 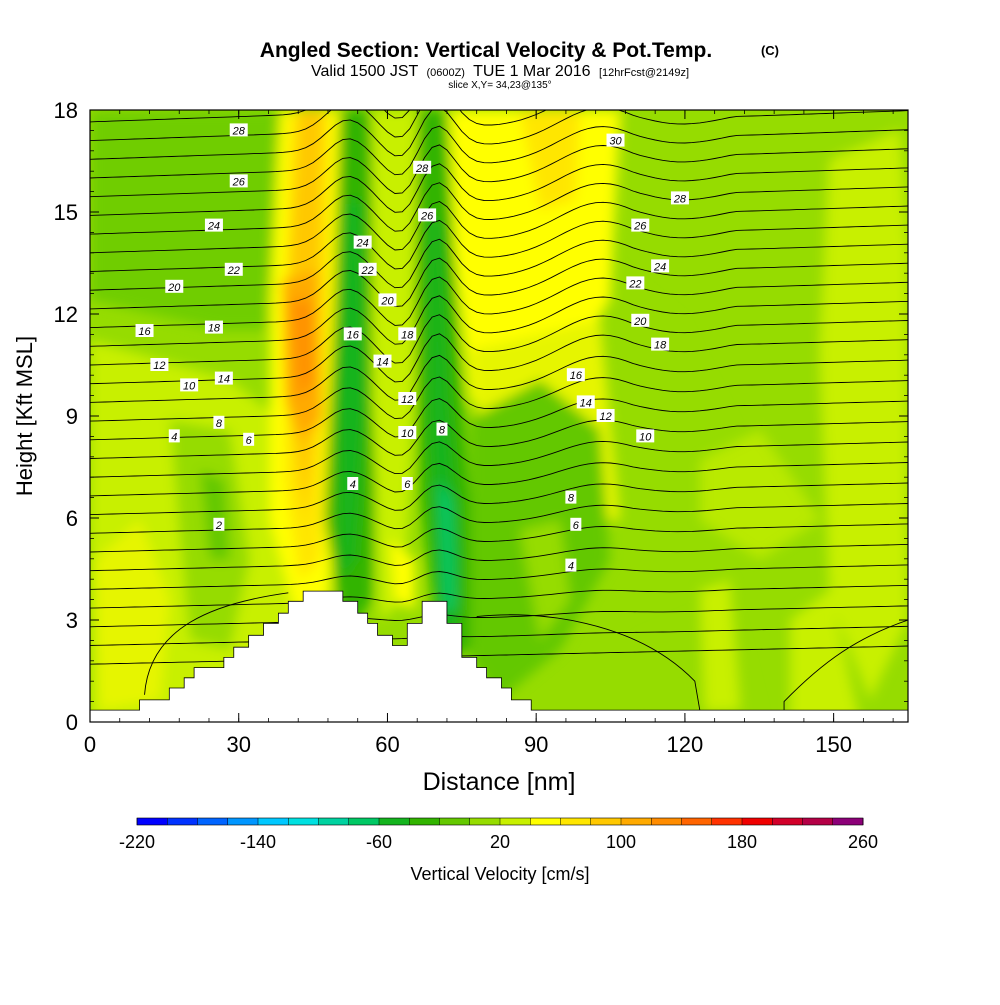 I want to click on colorbar-tick-label: 20, so click(x=500, y=842).